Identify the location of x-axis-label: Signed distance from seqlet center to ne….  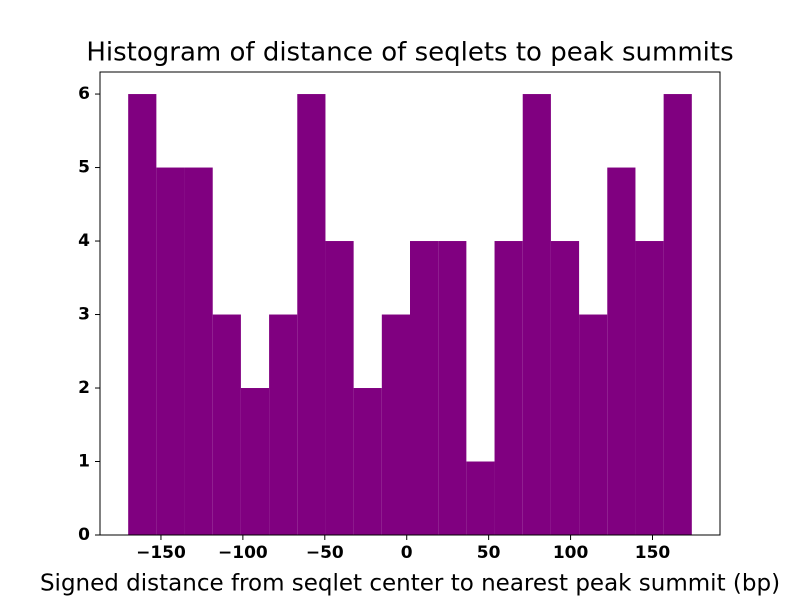
(410, 584).